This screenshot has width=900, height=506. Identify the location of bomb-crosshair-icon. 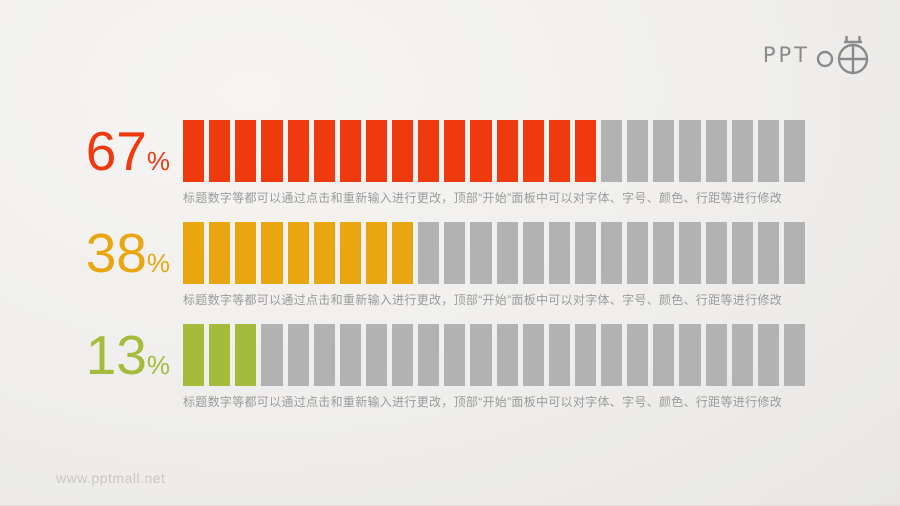
(842, 55).